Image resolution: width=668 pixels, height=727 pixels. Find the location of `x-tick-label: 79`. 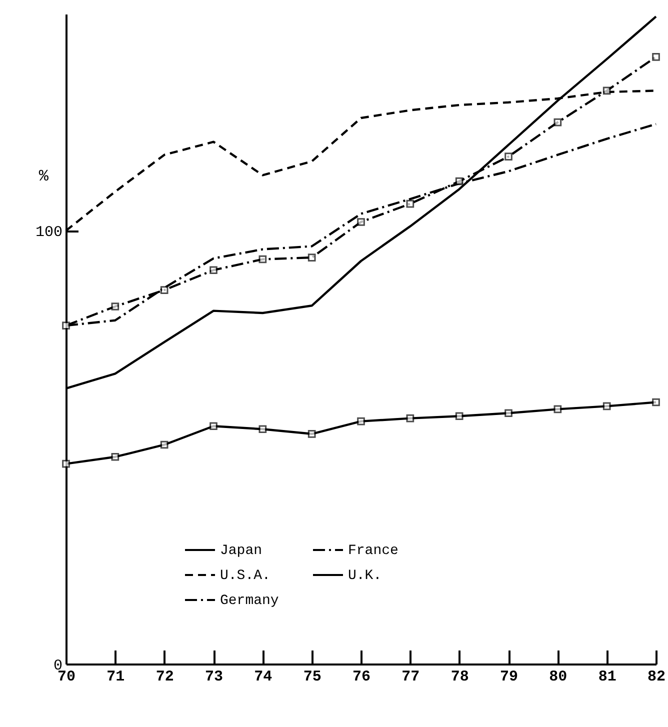

x-tick-label: 79 is located at coordinates (509, 677).